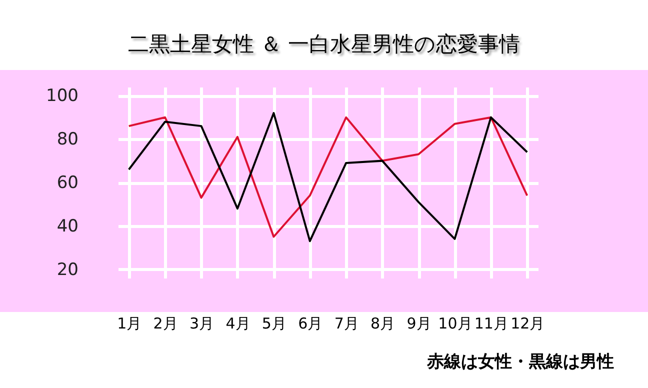 The height and width of the screenshot is (388, 648). Describe the element at coordinates (67, 140) in the screenshot. I see `y-tick-label: 80` at that location.